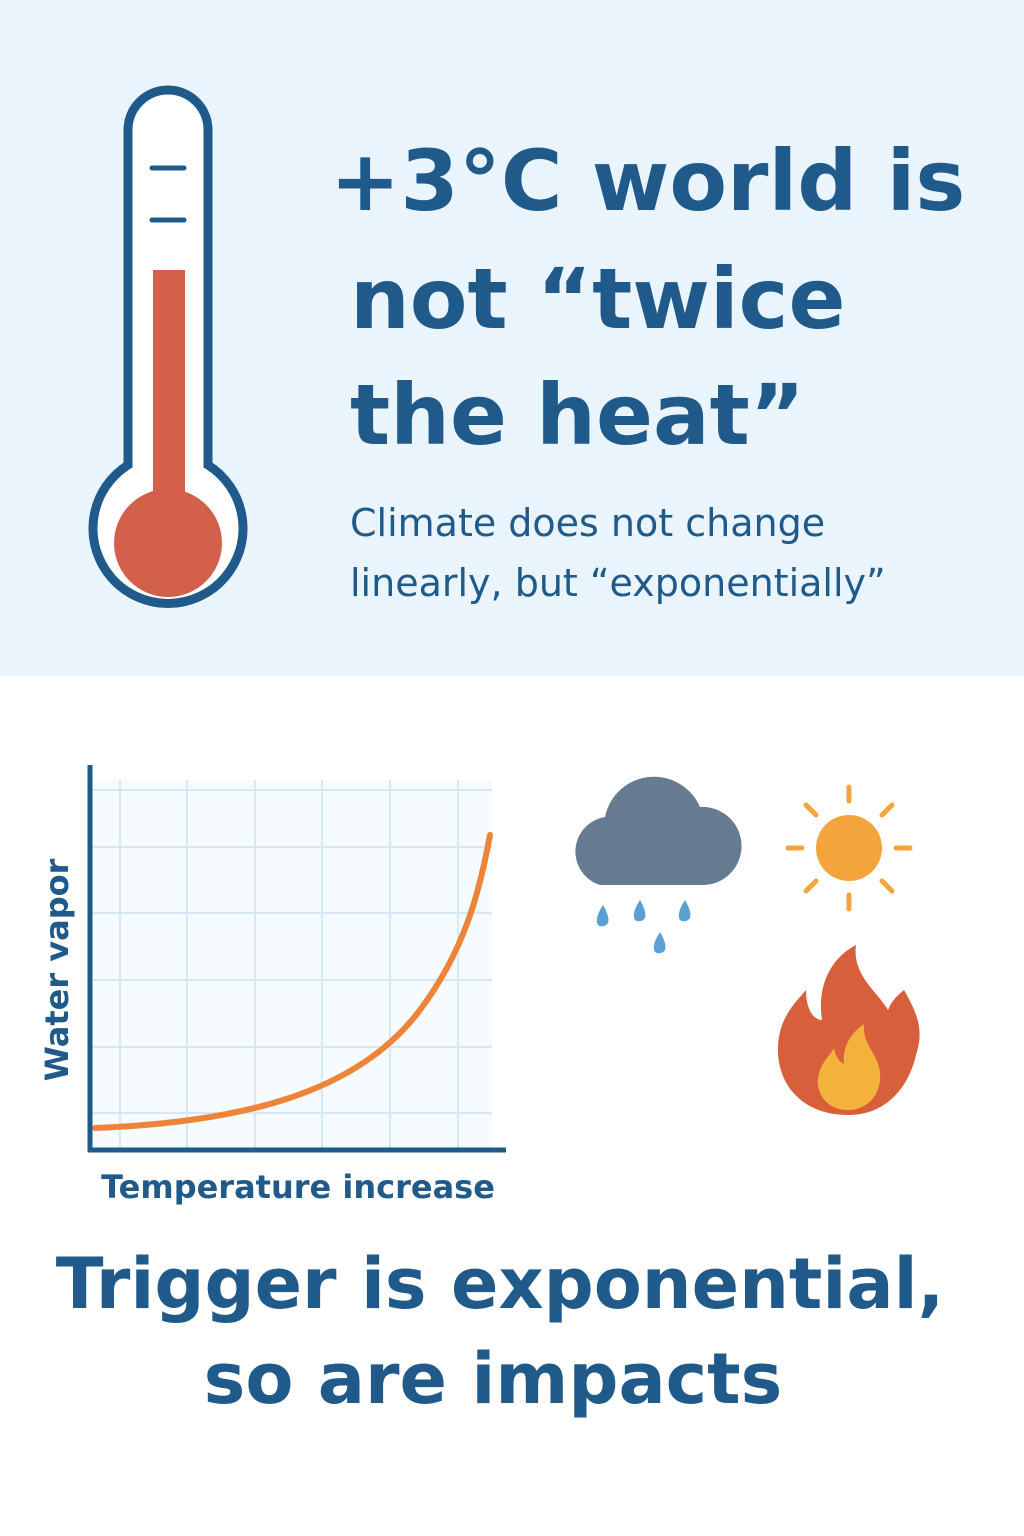 Image resolution: width=1024 pixels, height=1536 pixels. I want to click on x-axis-label: Temperature increase, so click(298, 1187).